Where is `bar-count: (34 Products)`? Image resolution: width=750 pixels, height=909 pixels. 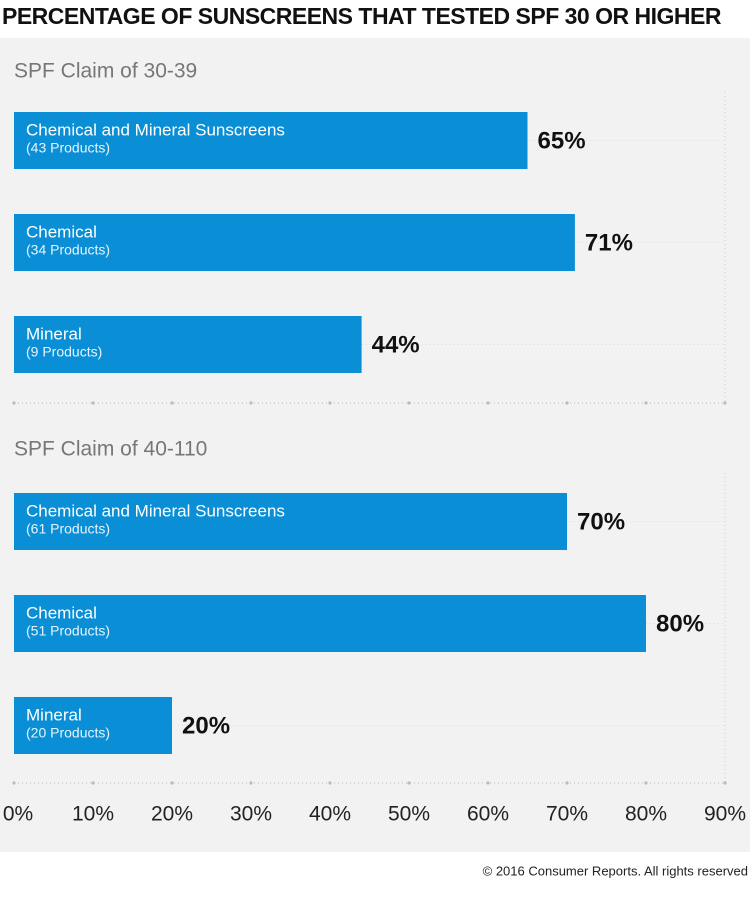
bar-count: (34 Products) is located at coordinates (68, 250).